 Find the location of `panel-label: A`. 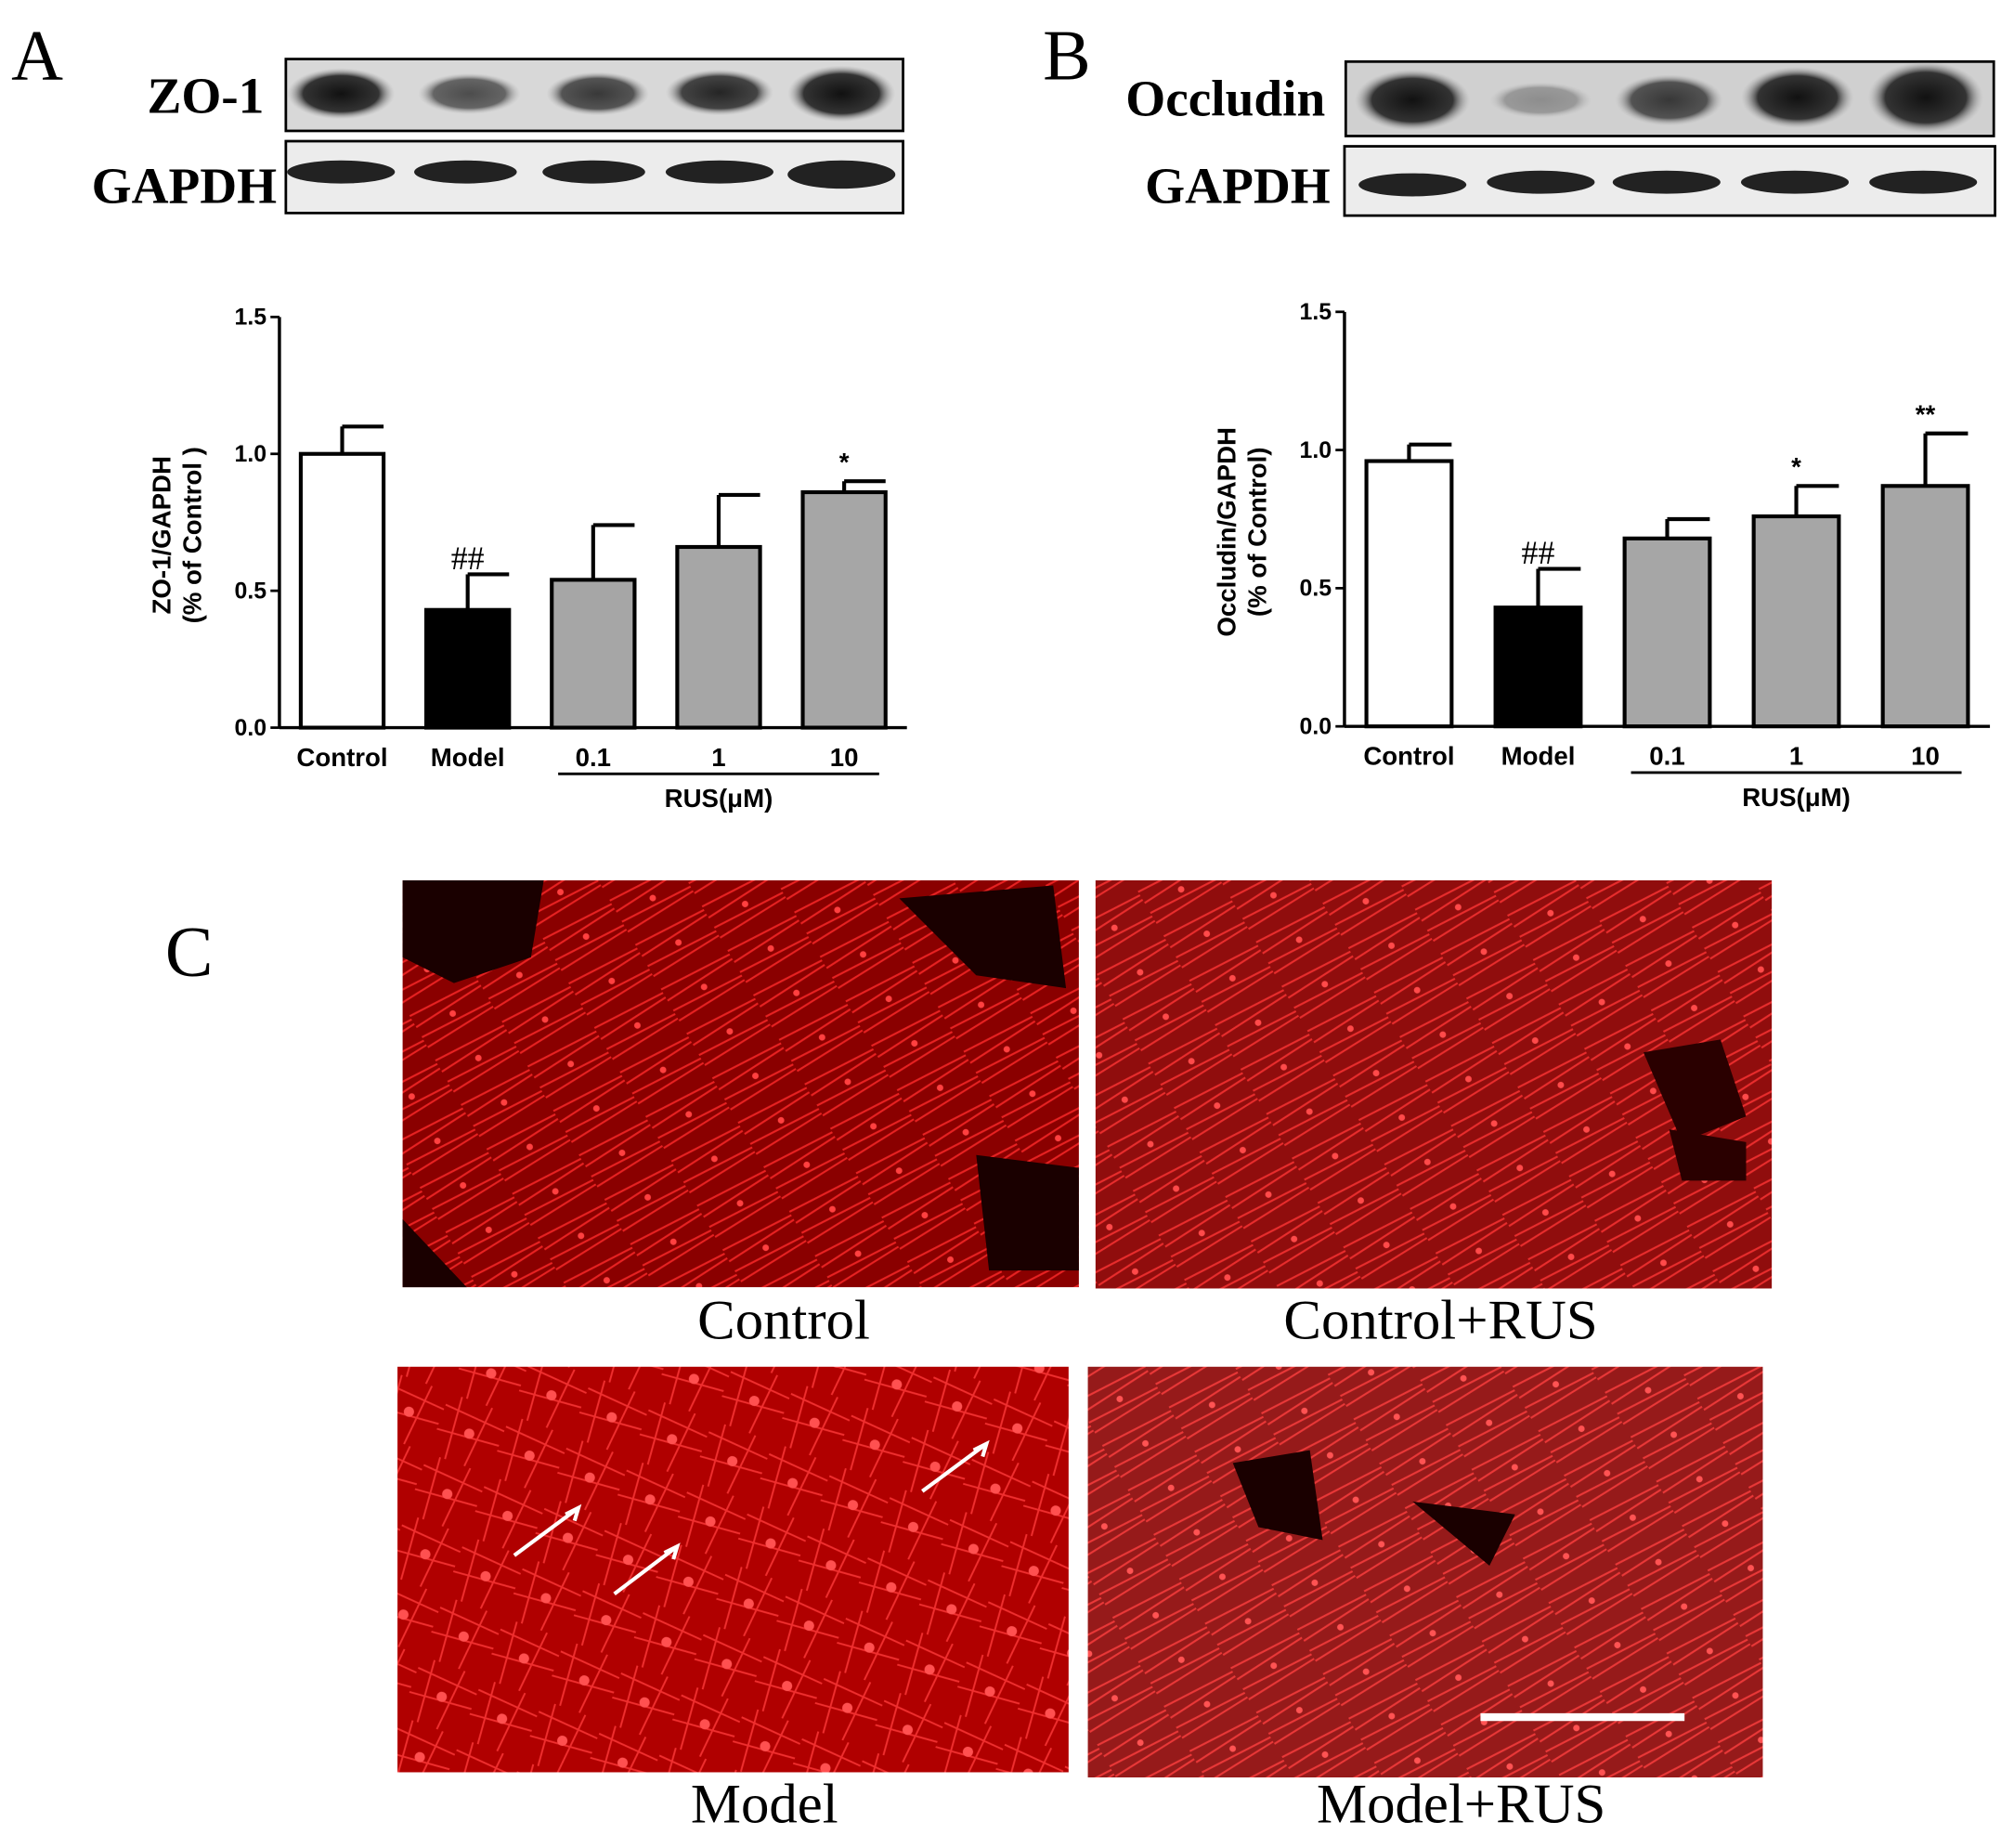

panel-label: A is located at coordinates (37, 56).